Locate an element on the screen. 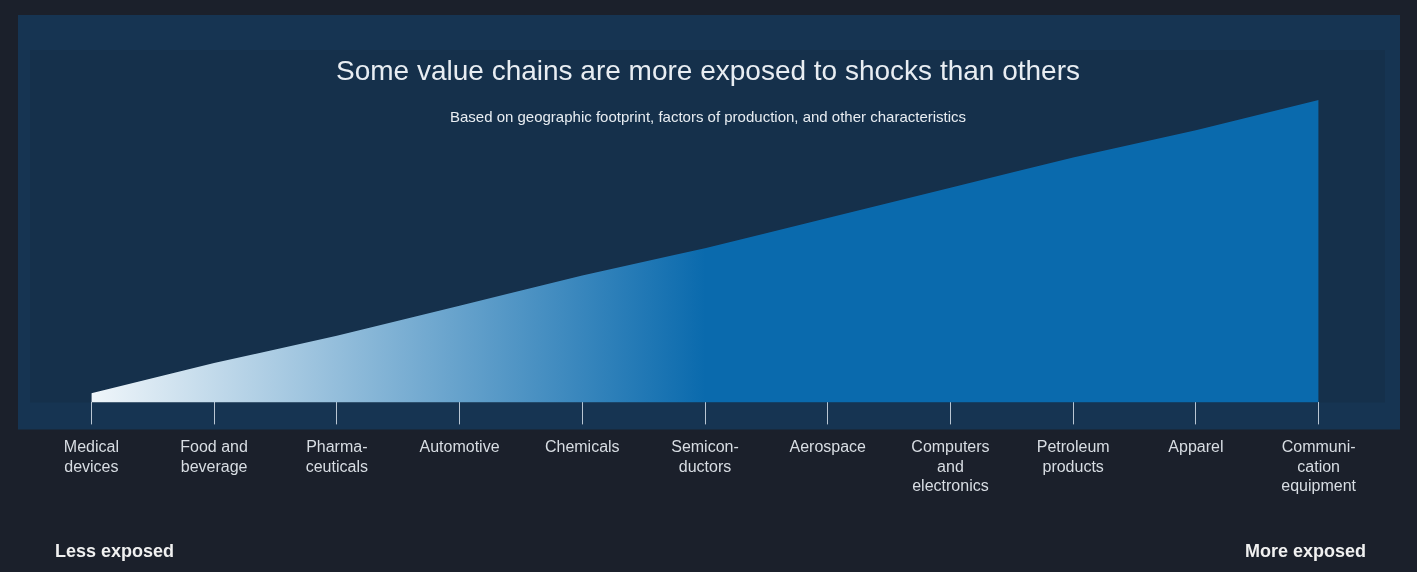 The height and width of the screenshot is (572, 1417). chart-title: Some value chains are more exposed to shocks than others is located at coordinates (708, 70).